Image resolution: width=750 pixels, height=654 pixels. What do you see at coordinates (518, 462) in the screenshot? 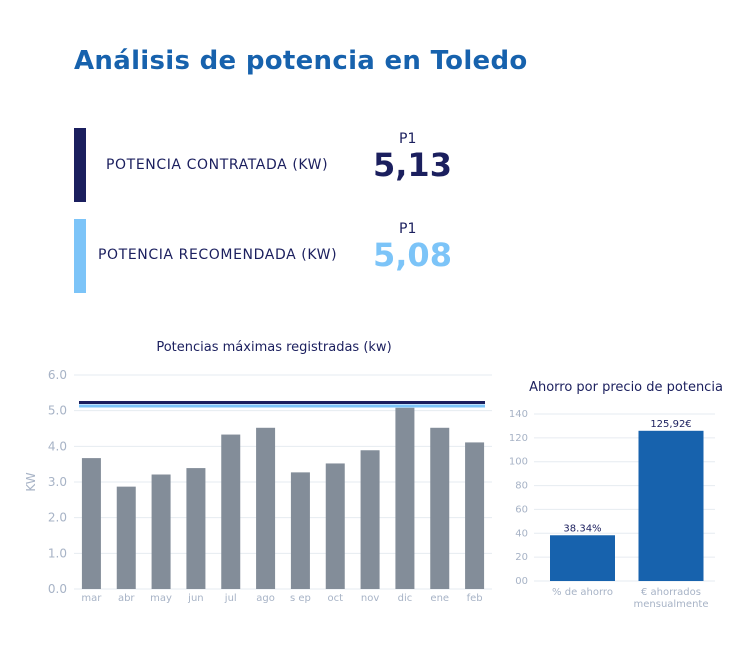
I see `savings-y-tick: 100` at bounding box center [518, 462].